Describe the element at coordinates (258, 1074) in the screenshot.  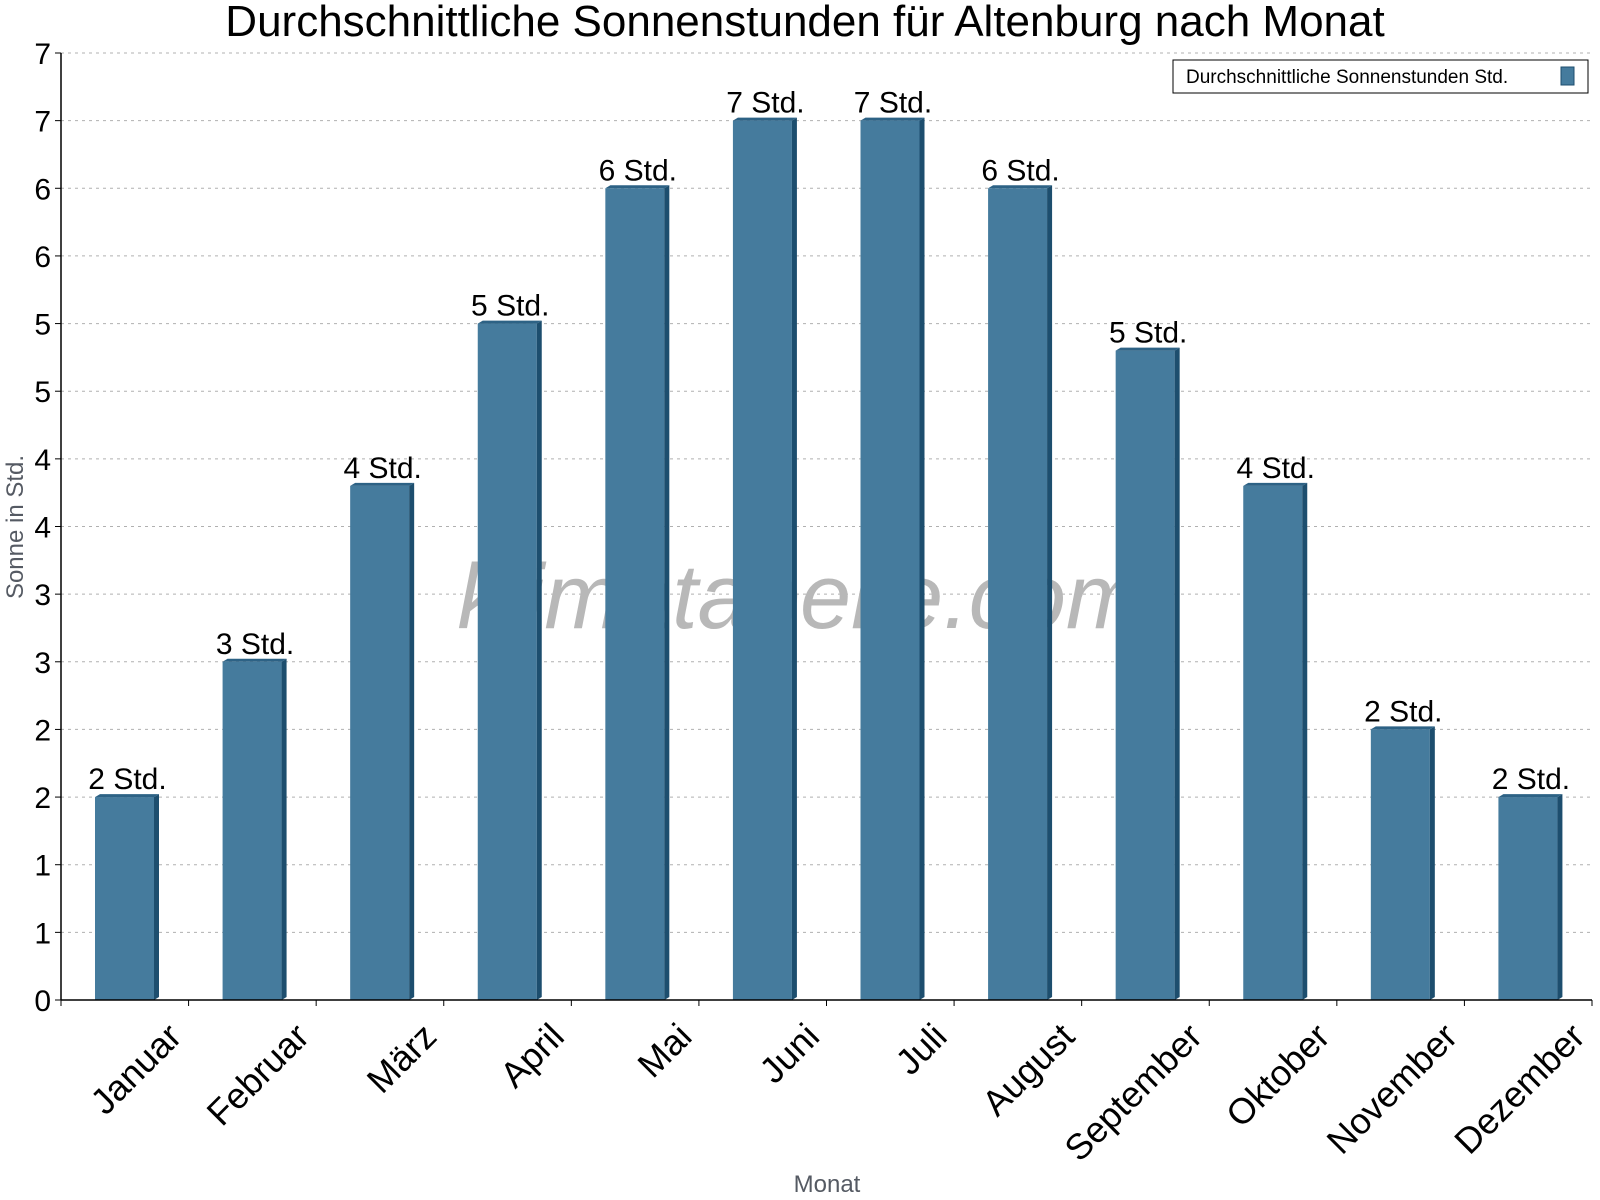
I see `x-tick-label: Februar` at that location.